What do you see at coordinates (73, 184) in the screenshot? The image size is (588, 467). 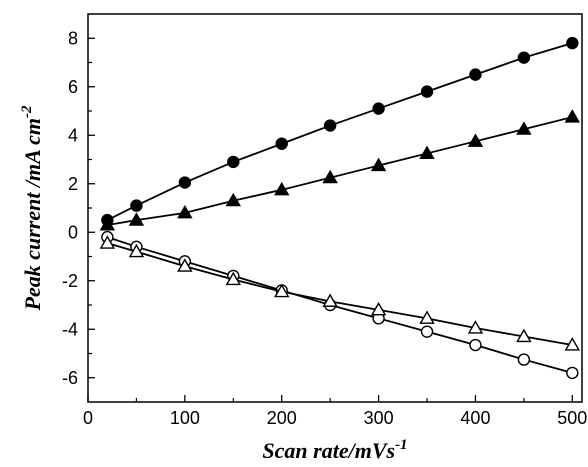 I see `y-tick-label-2: 2` at bounding box center [73, 184].